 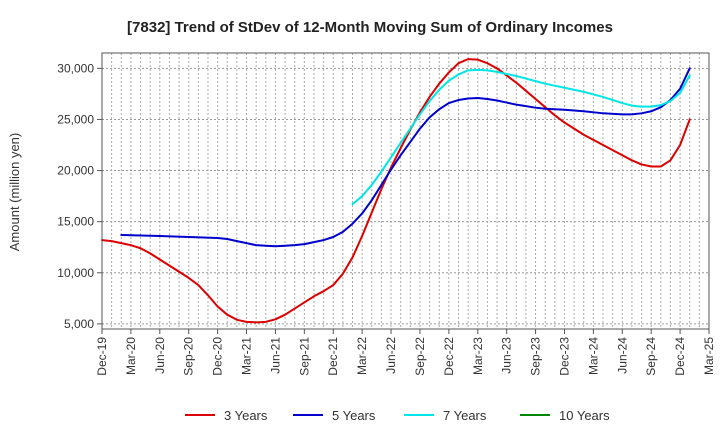 I want to click on x-tick-label: Dec-19, so click(x=102, y=356).